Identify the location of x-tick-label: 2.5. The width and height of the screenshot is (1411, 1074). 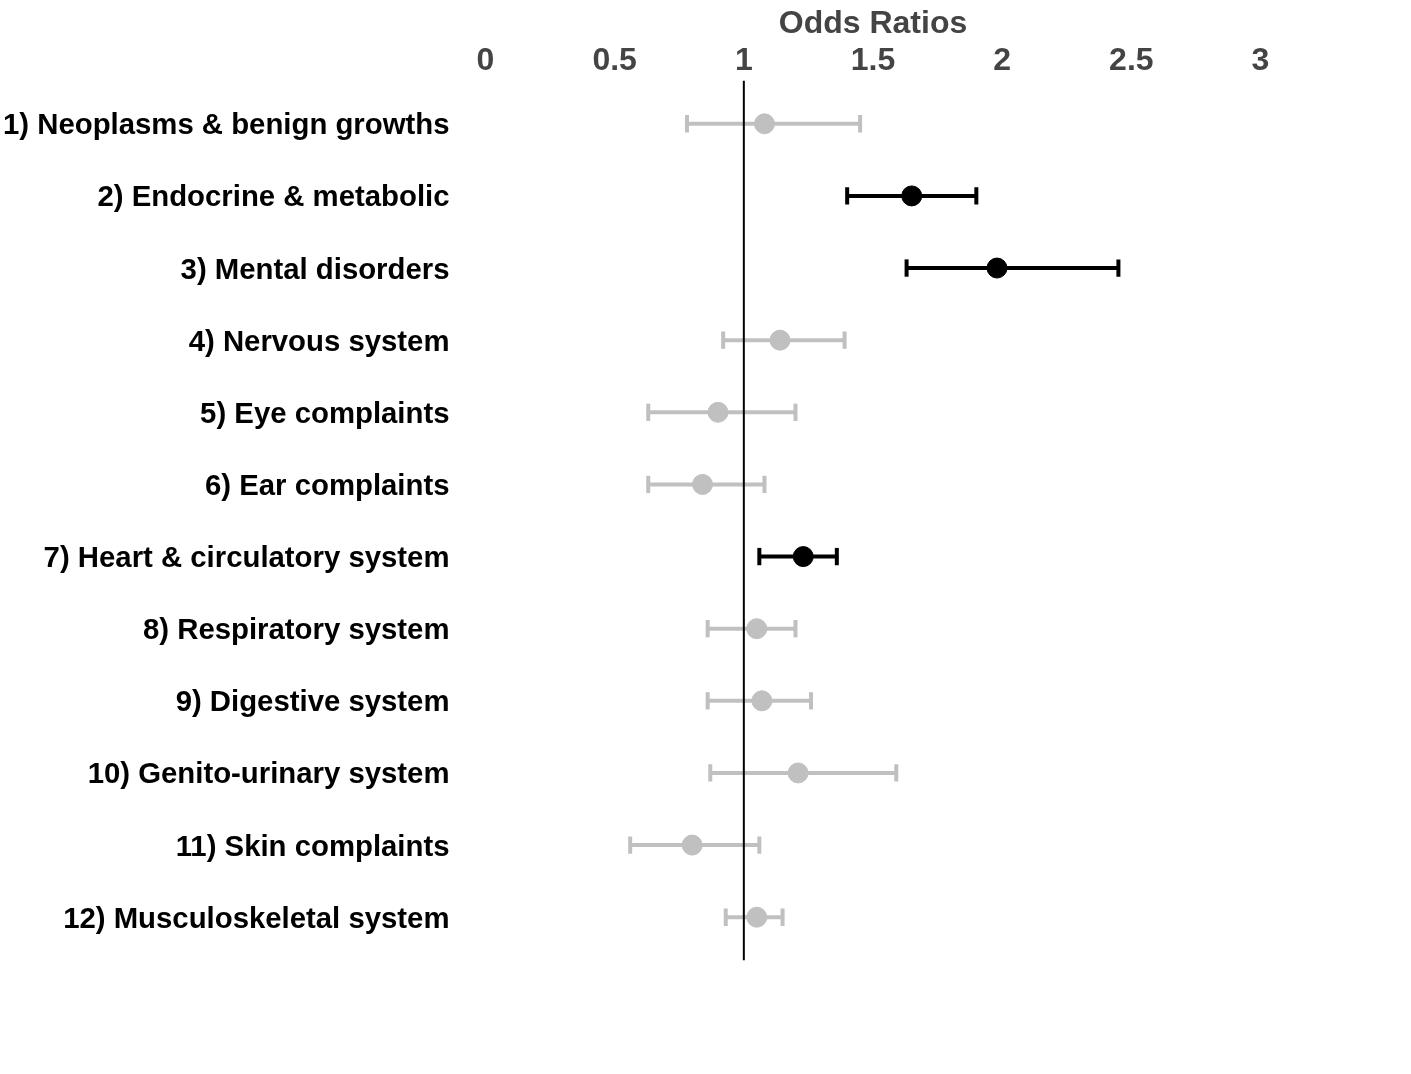
(1131, 58).